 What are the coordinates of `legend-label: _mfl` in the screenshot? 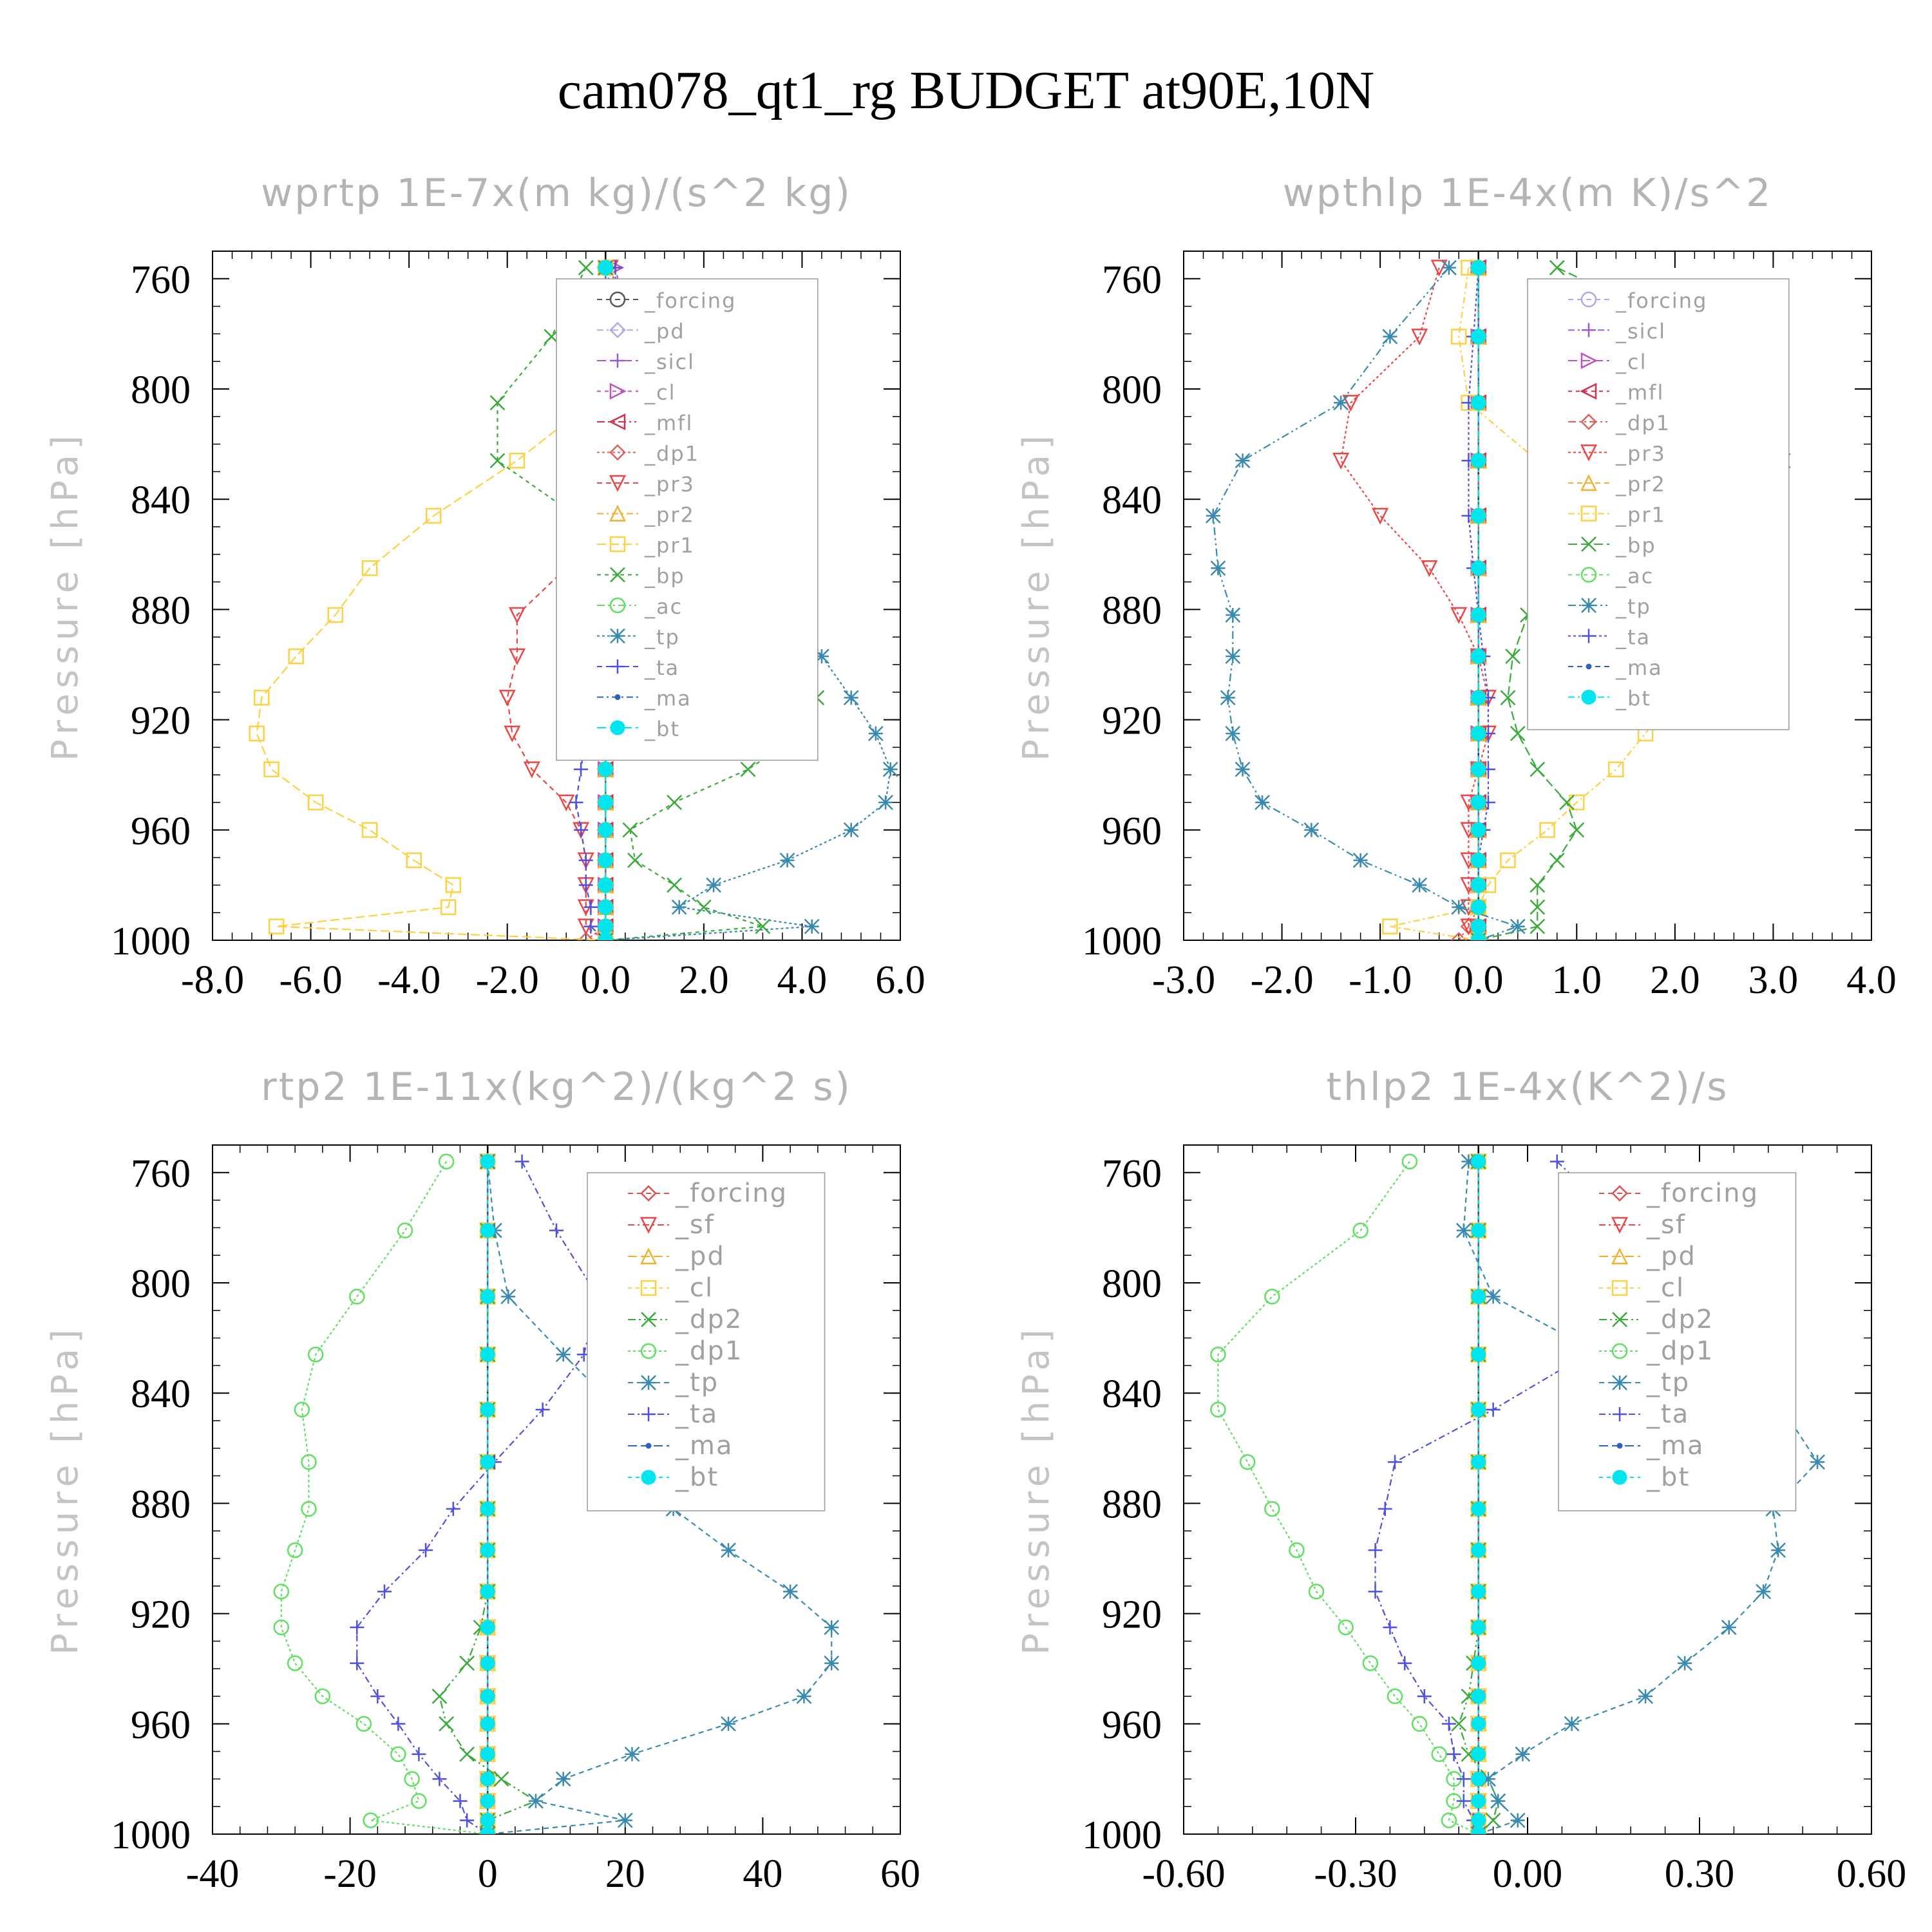 It's located at (668, 423).